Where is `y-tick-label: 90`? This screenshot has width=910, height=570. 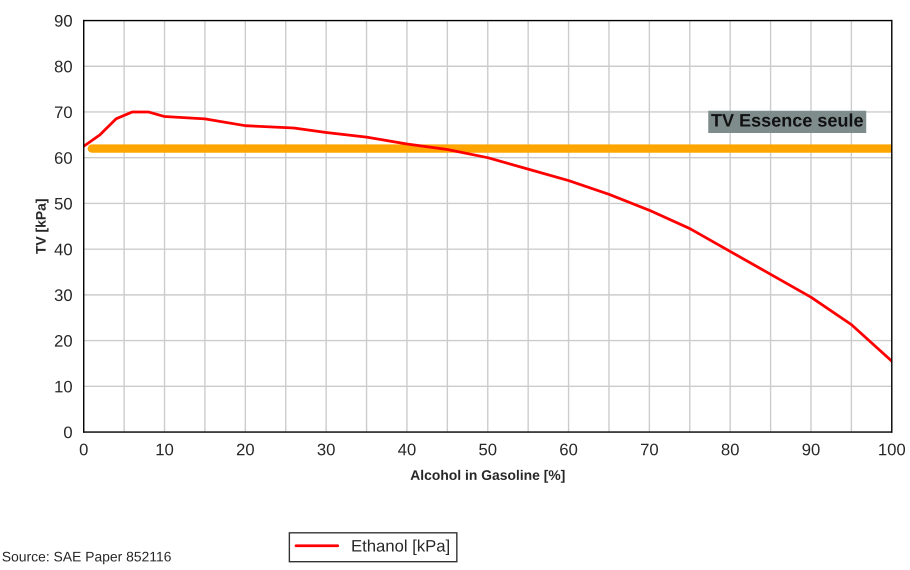 y-tick-label: 90 is located at coordinates (63, 20).